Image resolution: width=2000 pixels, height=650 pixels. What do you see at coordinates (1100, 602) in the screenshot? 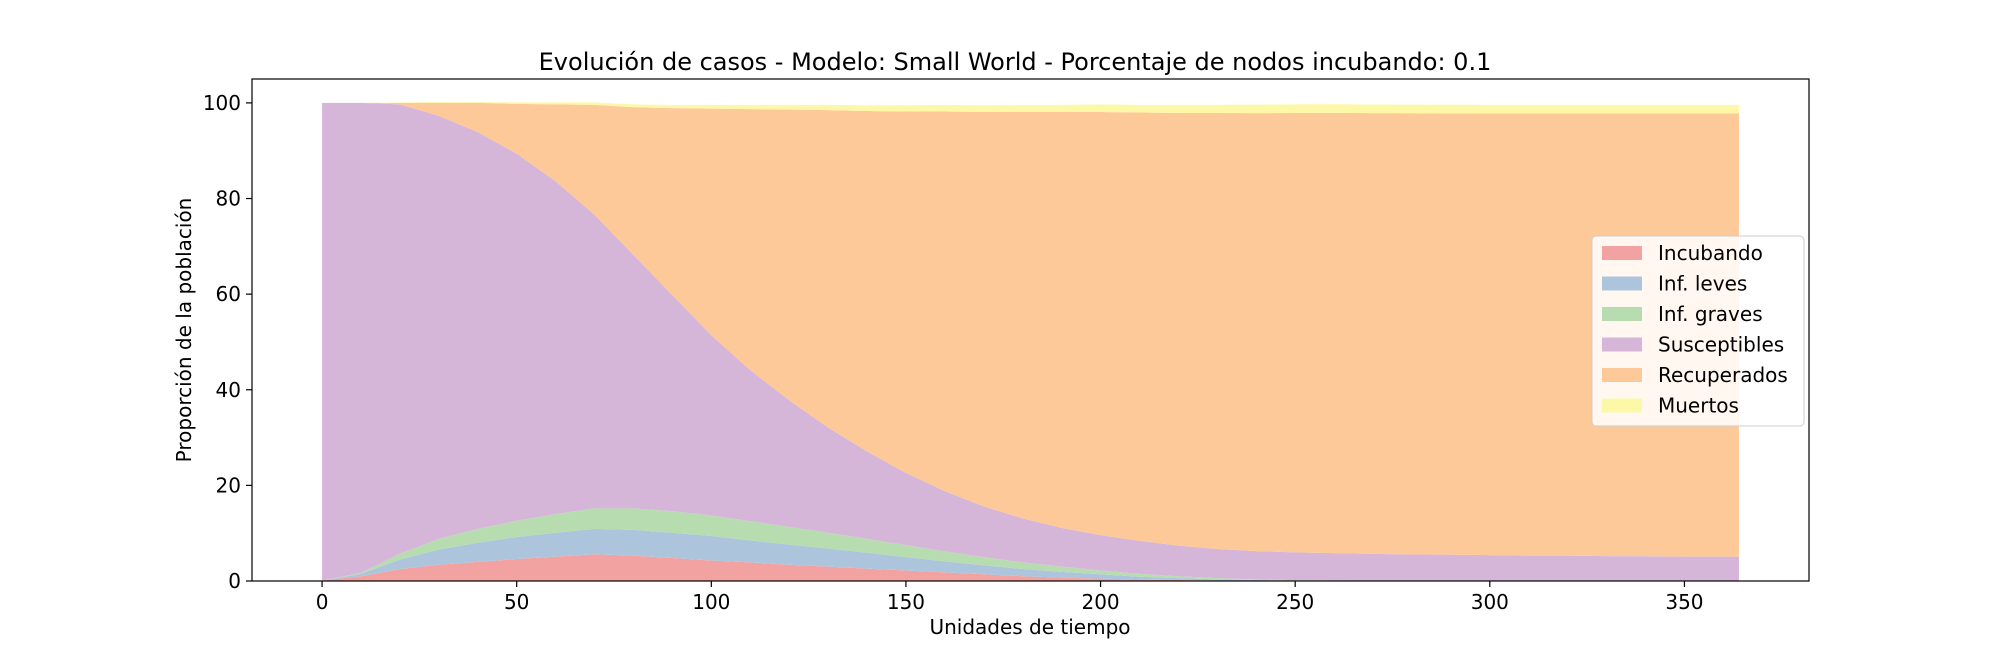
I see `x-tick-label: 200` at bounding box center [1100, 602].